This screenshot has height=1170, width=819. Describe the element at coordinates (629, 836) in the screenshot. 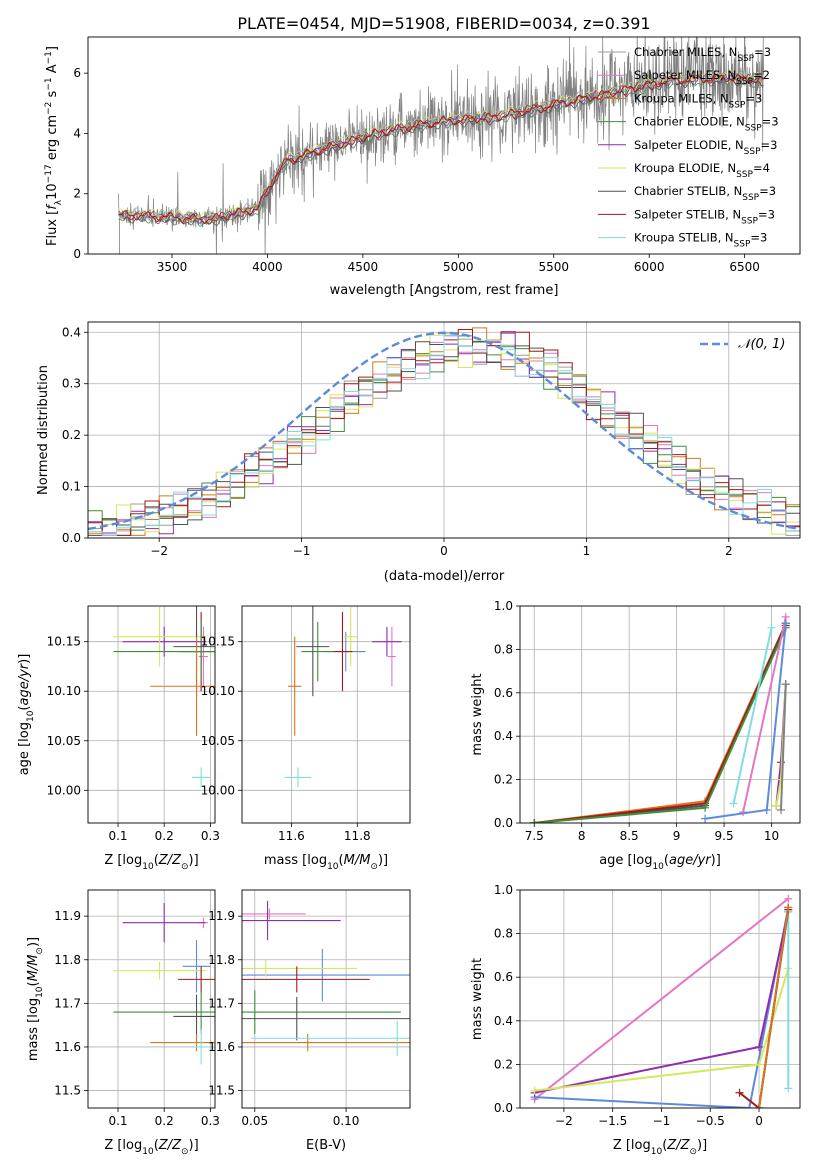

I see `x-tick-label: 8.5` at that location.